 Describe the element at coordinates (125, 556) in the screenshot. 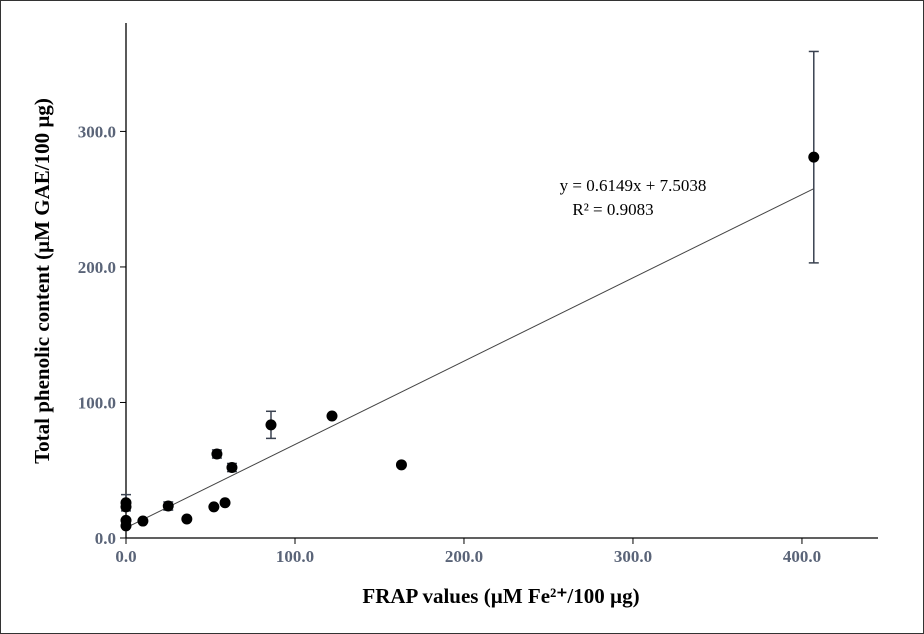

I see `x-tick-label: 0.0` at that location.